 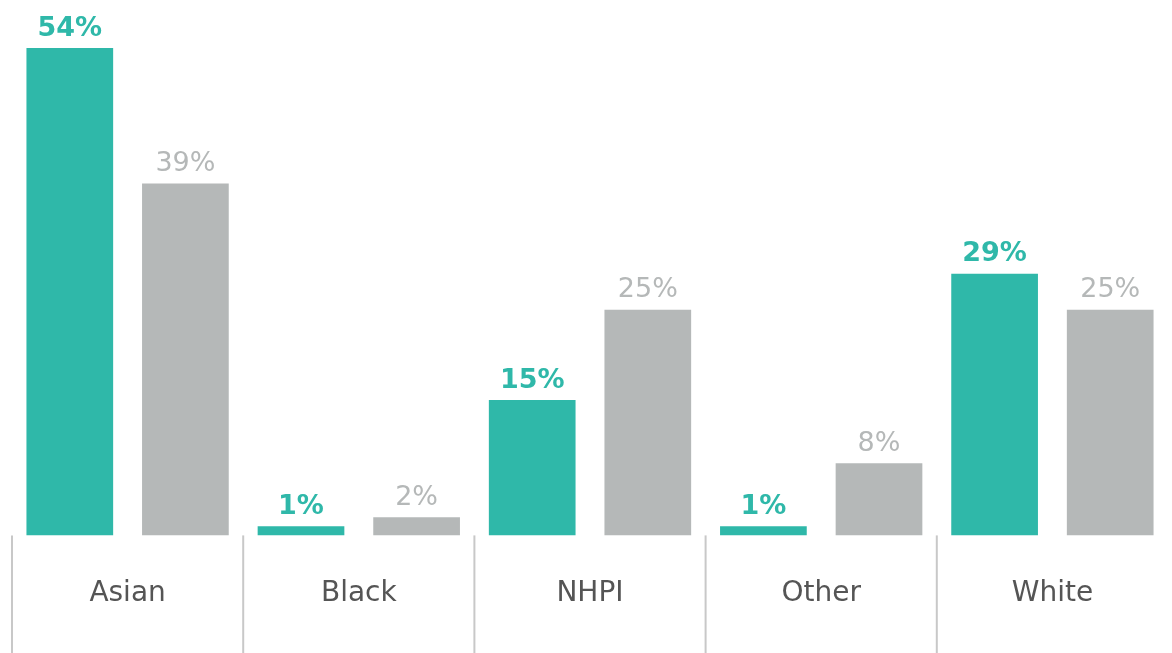 What do you see at coordinates (359, 592) in the screenshot?
I see `x-tick-label: Black` at bounding box center [359, 592].